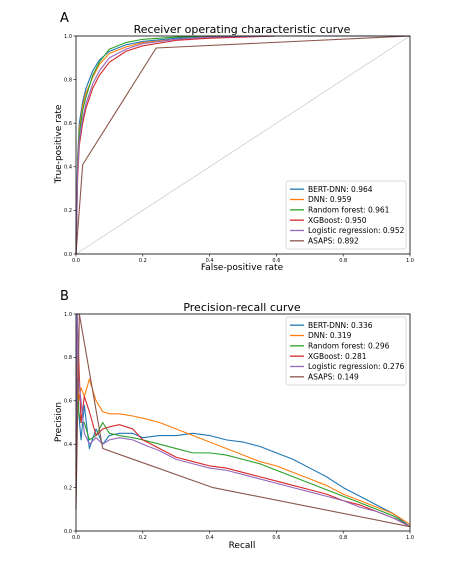  What do you see at coordinates (242, 268) in the screenshot?
I see `roc-xlabel: False-positive rate` at bounding box center [242, 268].